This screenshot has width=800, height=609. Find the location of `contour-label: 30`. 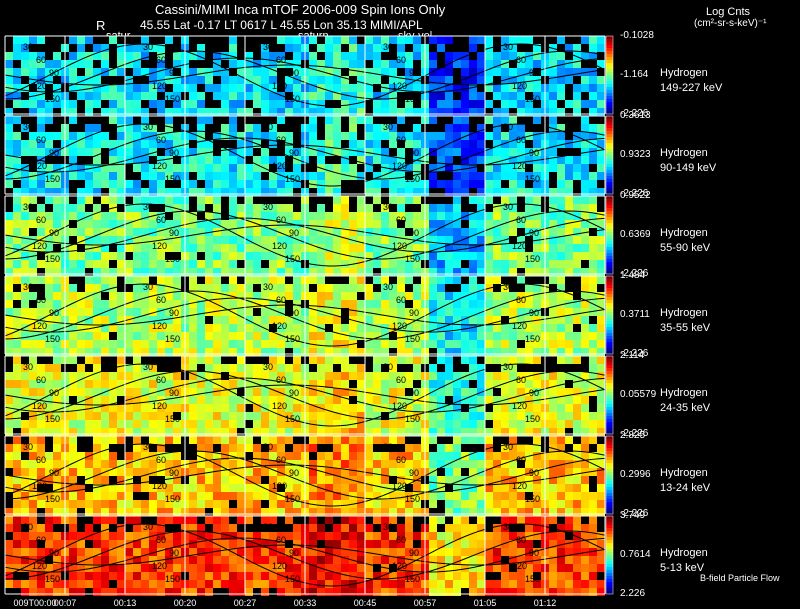

contour-label: 30 is located at coordinates (508, 207).